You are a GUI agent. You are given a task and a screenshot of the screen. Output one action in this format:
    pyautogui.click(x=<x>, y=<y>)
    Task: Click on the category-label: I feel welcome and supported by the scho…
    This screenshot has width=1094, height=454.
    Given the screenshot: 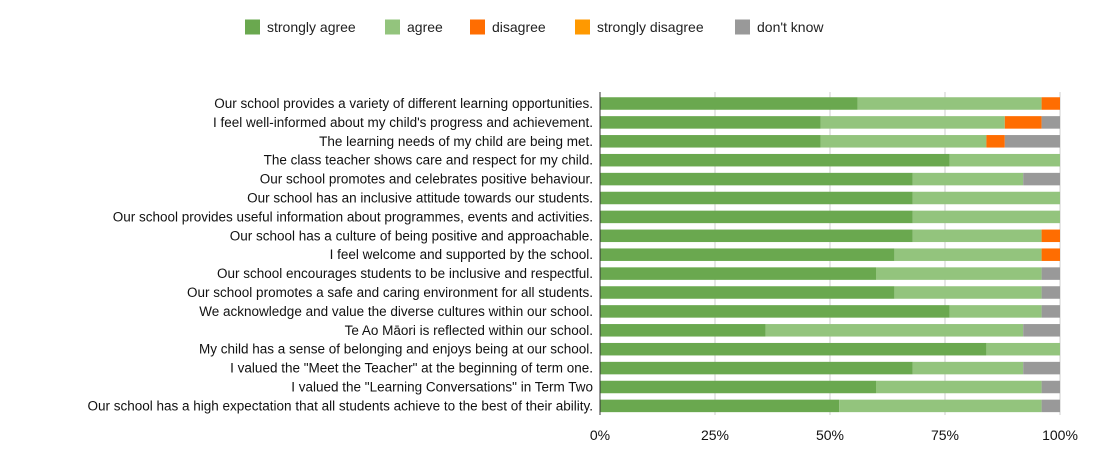 What is the action you would take?
    pyautogui.click(x=461, y=254)
    